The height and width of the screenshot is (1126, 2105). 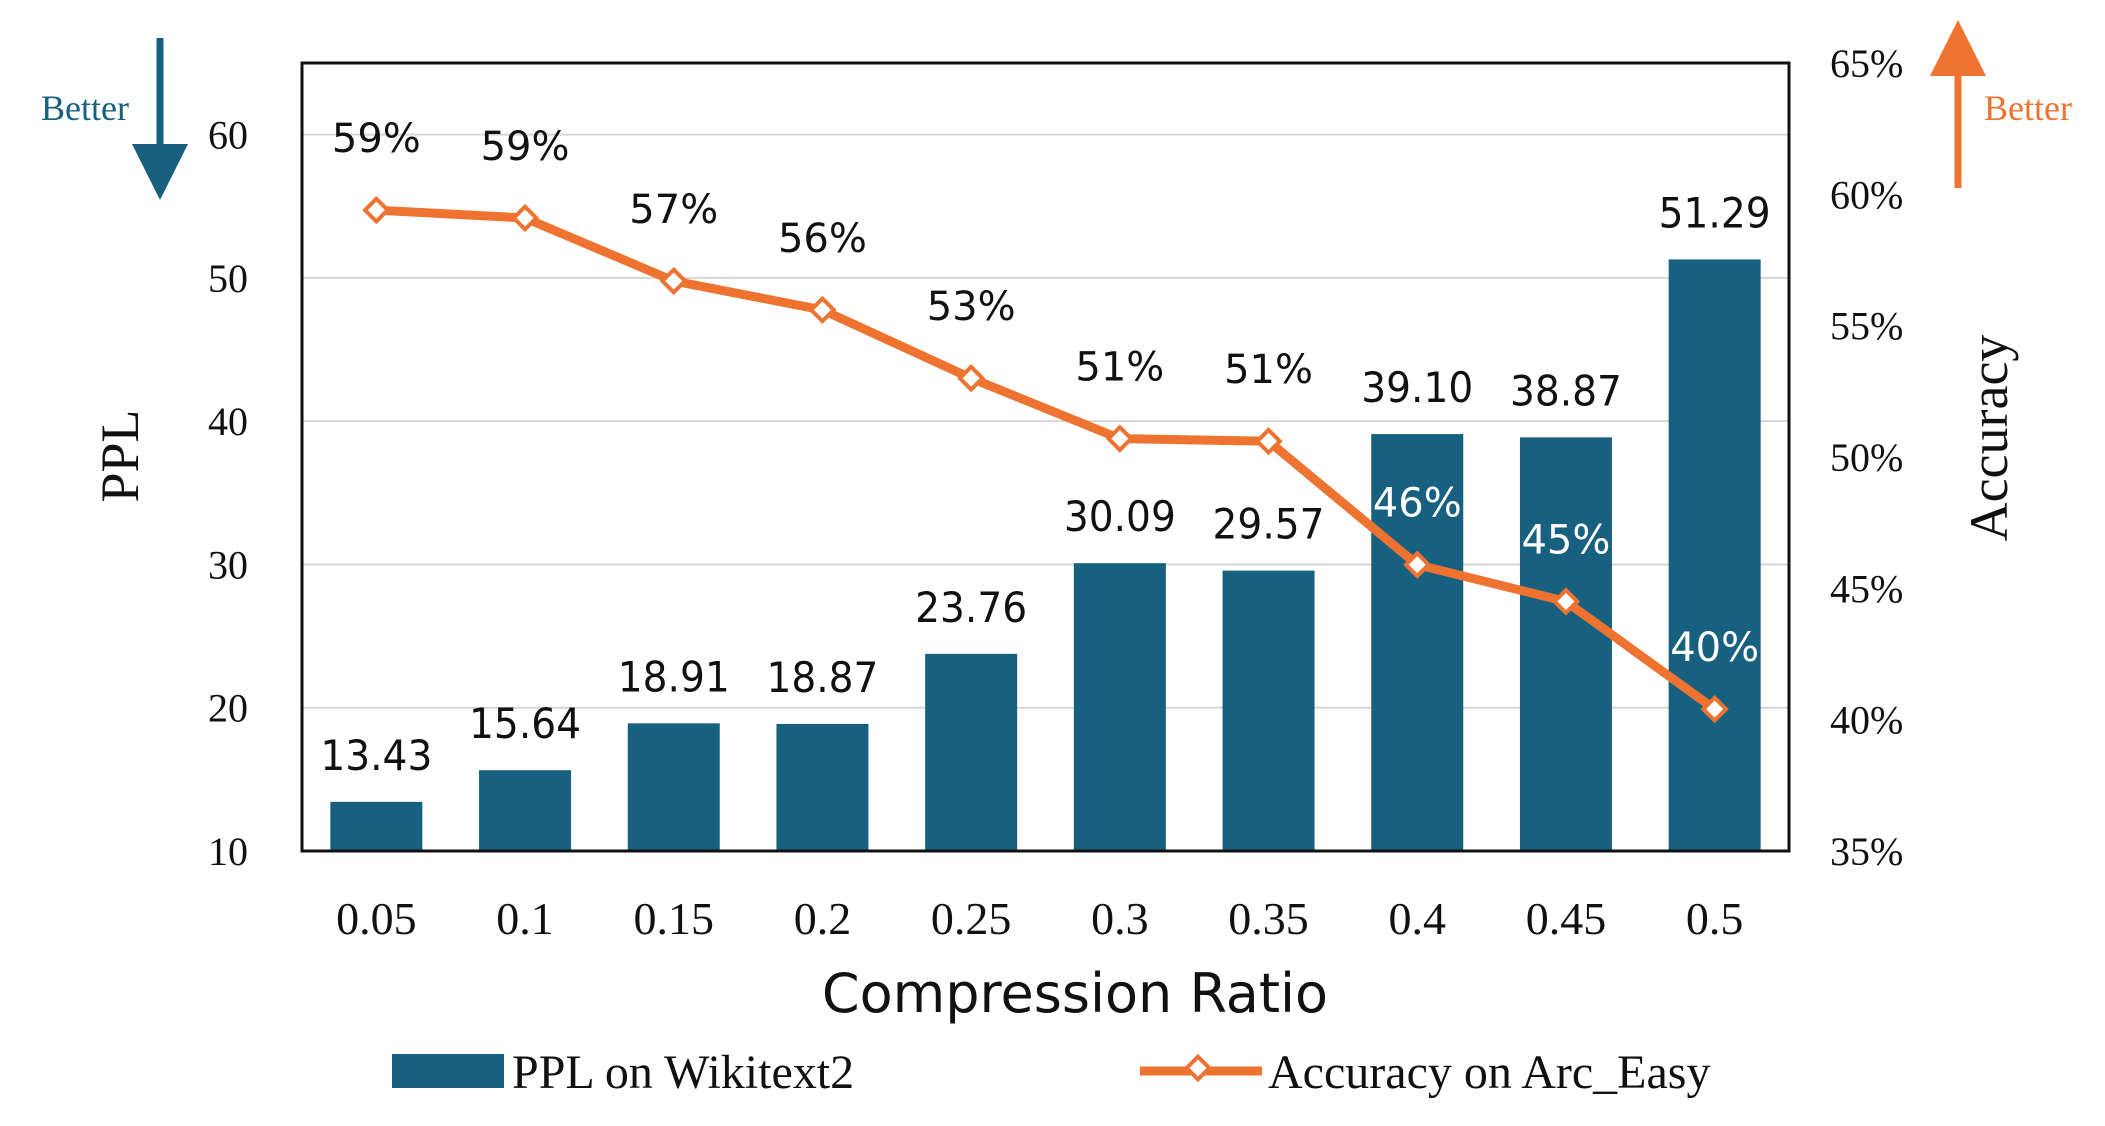 I want to click on better-left-annotation: Better, so click(x=114, y=119).